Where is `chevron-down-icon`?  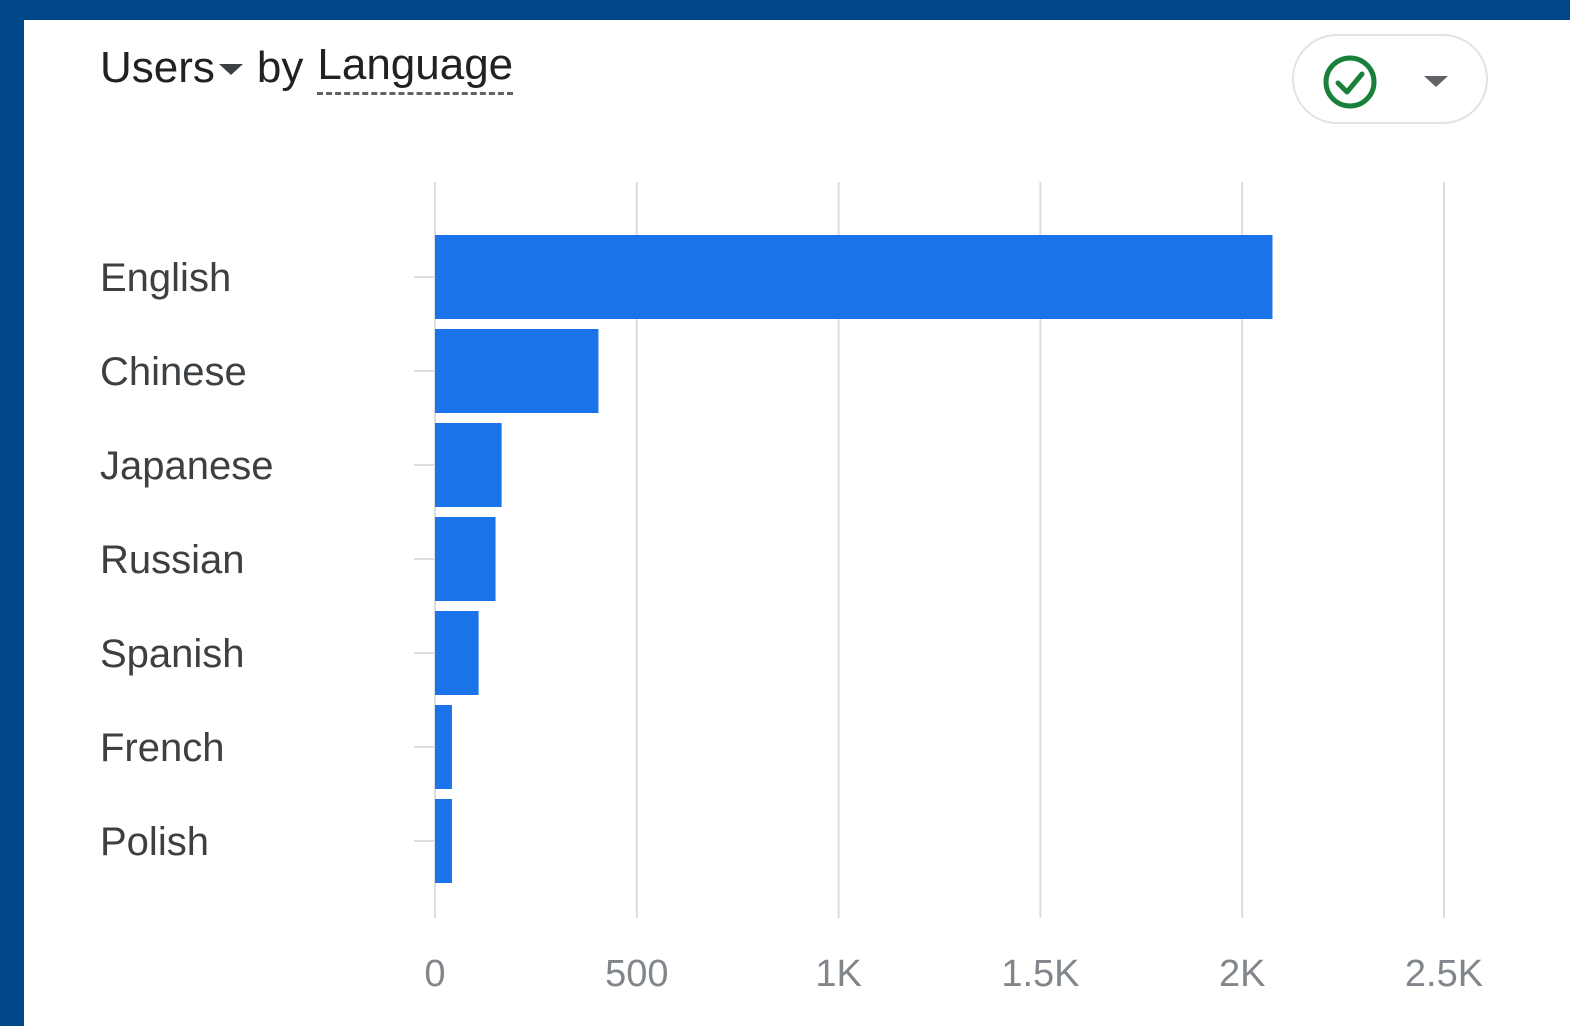 chevron-down-icon is located at coordinates (1436, 81).